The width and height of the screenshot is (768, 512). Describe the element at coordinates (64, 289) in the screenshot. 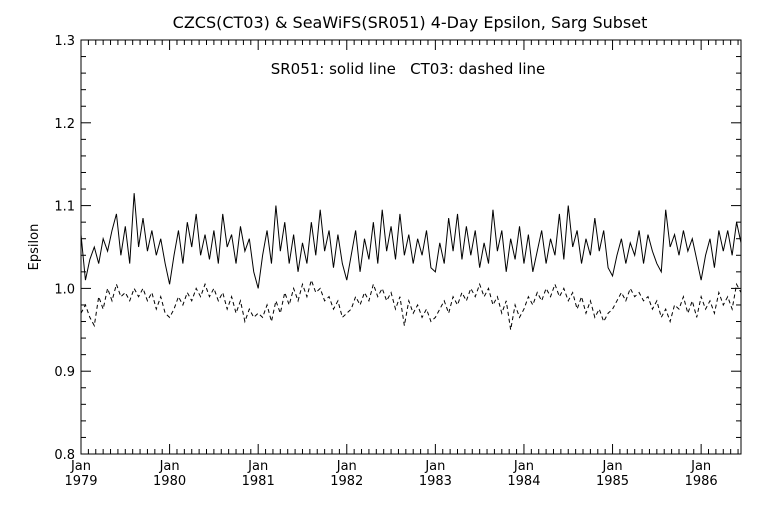

I see `y-tick-label: 1.0` at that location.